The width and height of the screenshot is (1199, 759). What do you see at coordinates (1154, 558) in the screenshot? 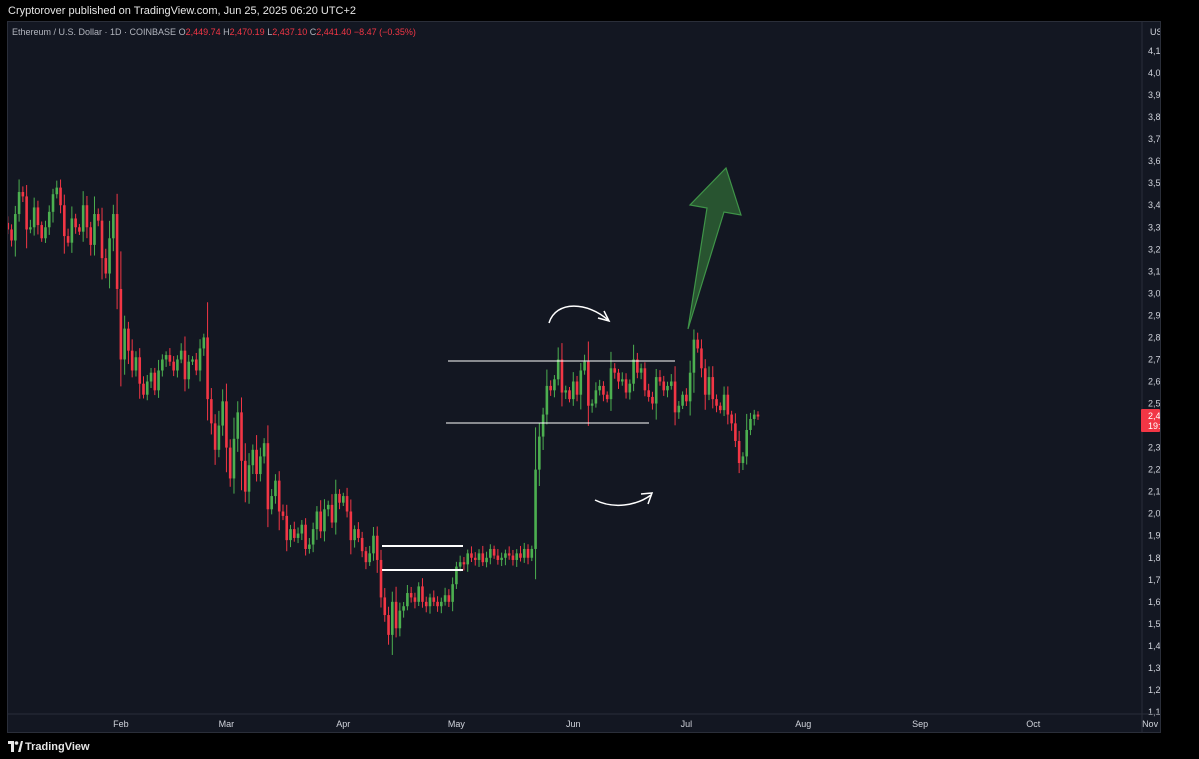
I see `price-tick-label: 1,800.00` at bounding box center [1154, 558].